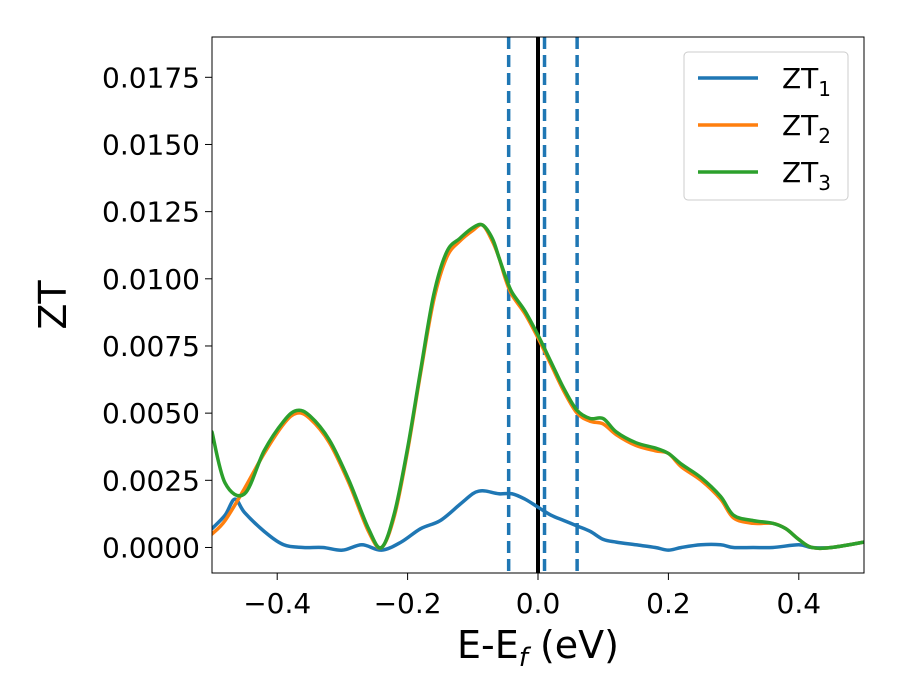  Describe the element at coordinates (538, 603) in the screenshot. I see `x-tick-label: 0.0` at that location.